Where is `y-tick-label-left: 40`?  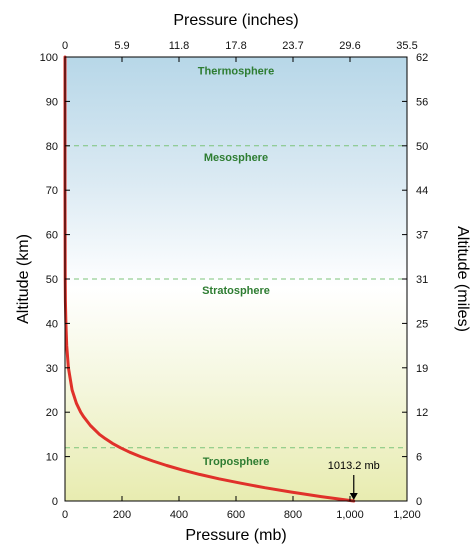 y-tick-label-left: 40 is located at coordinates (52, 324).